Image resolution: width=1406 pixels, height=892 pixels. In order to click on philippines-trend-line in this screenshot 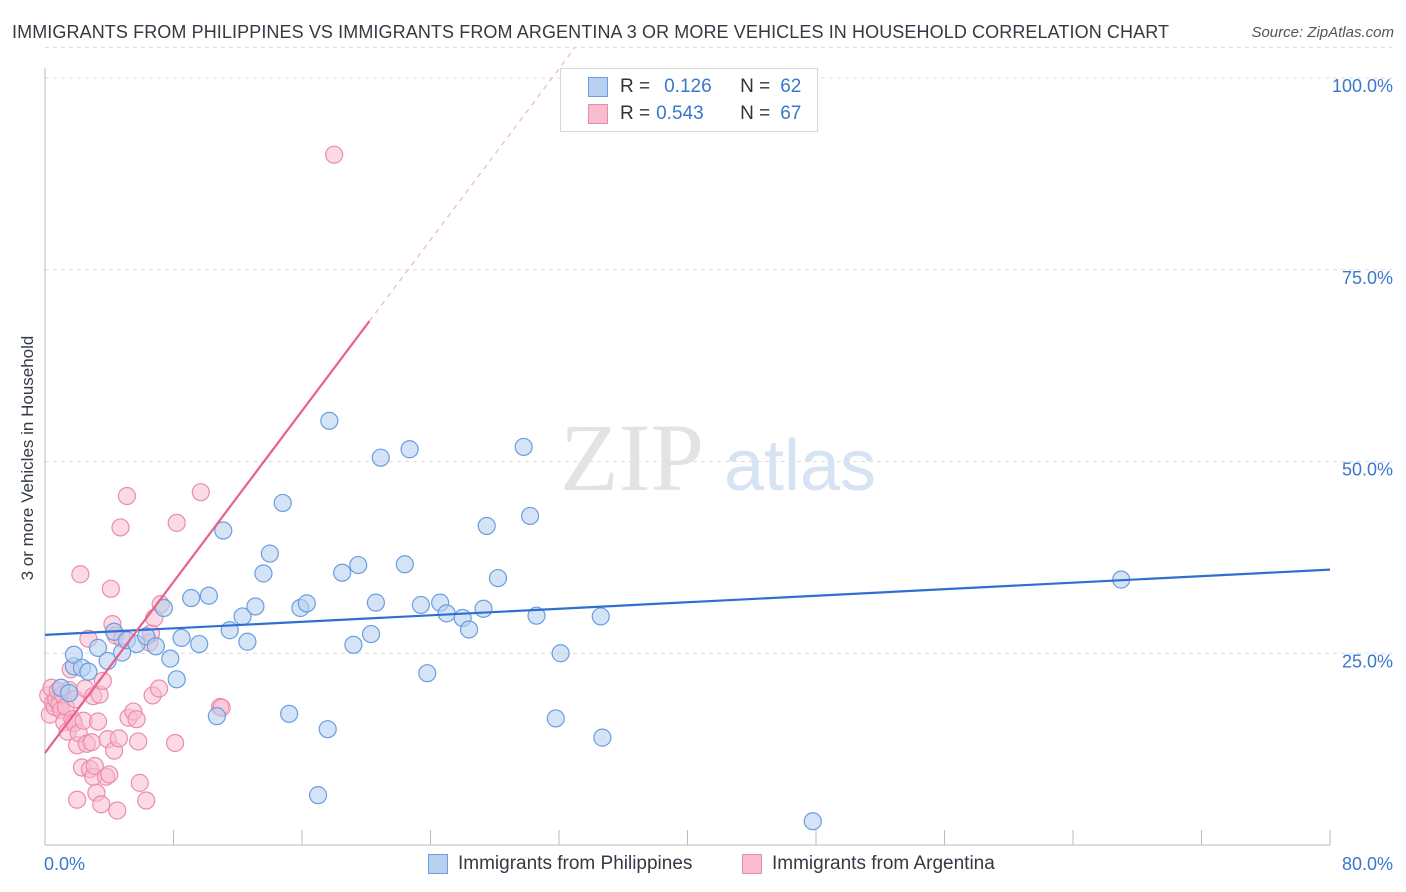, I will do `click(687, 602)`.